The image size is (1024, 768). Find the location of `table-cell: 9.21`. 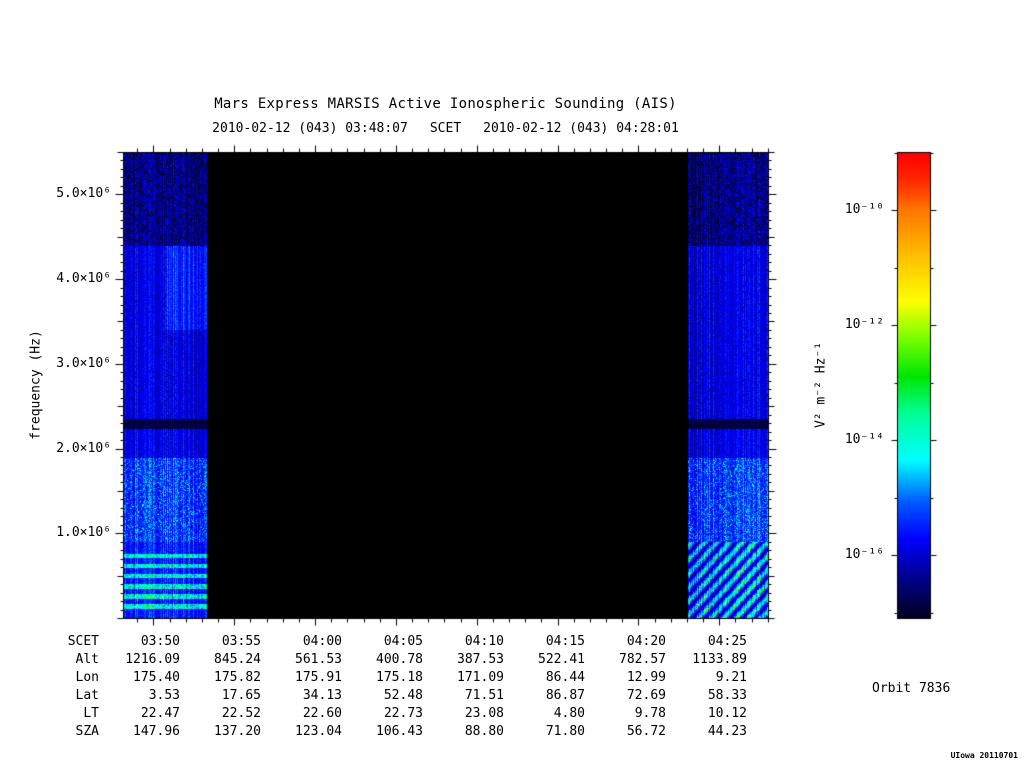

table-cell: 9.21 is located at coordinates (731, 677).